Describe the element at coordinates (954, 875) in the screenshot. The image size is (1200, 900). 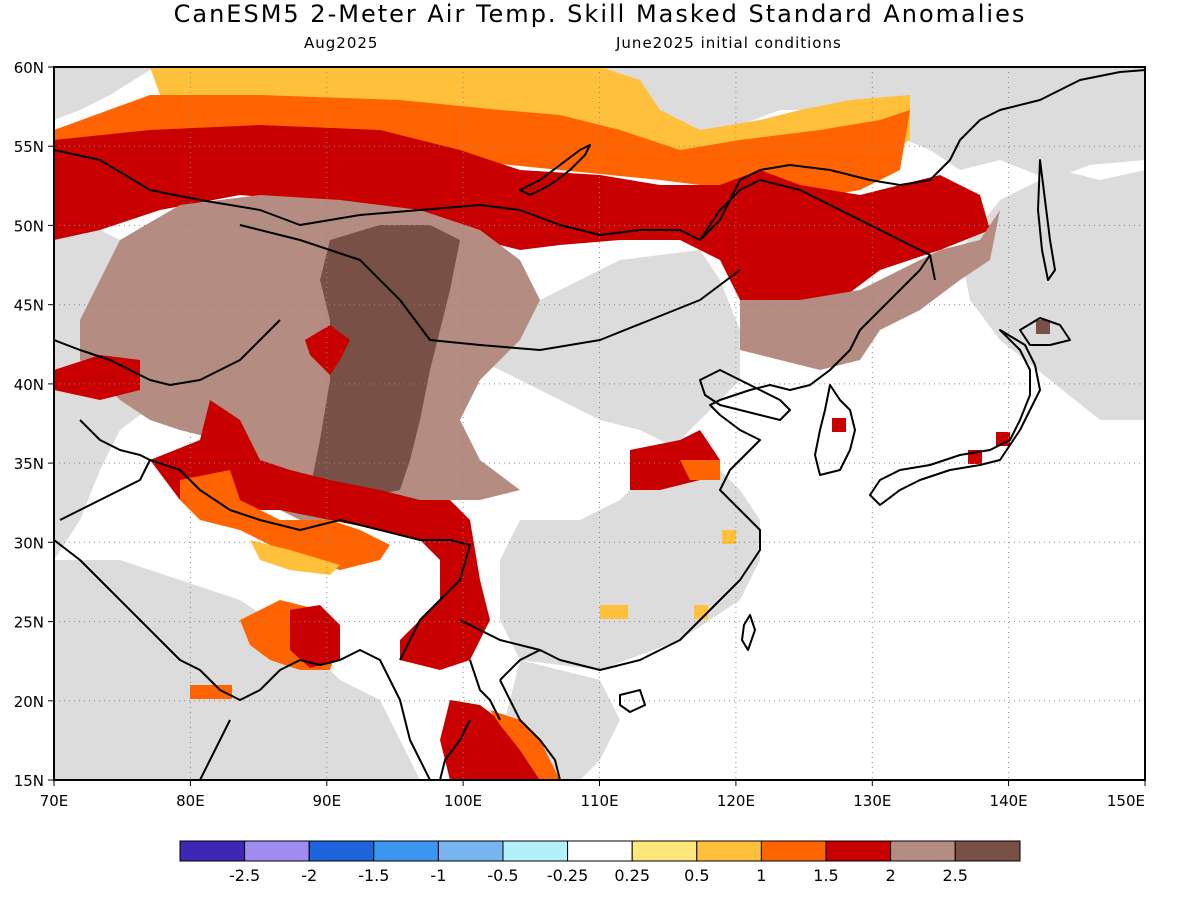
I see `colorbar-label: 2.5` at that location.